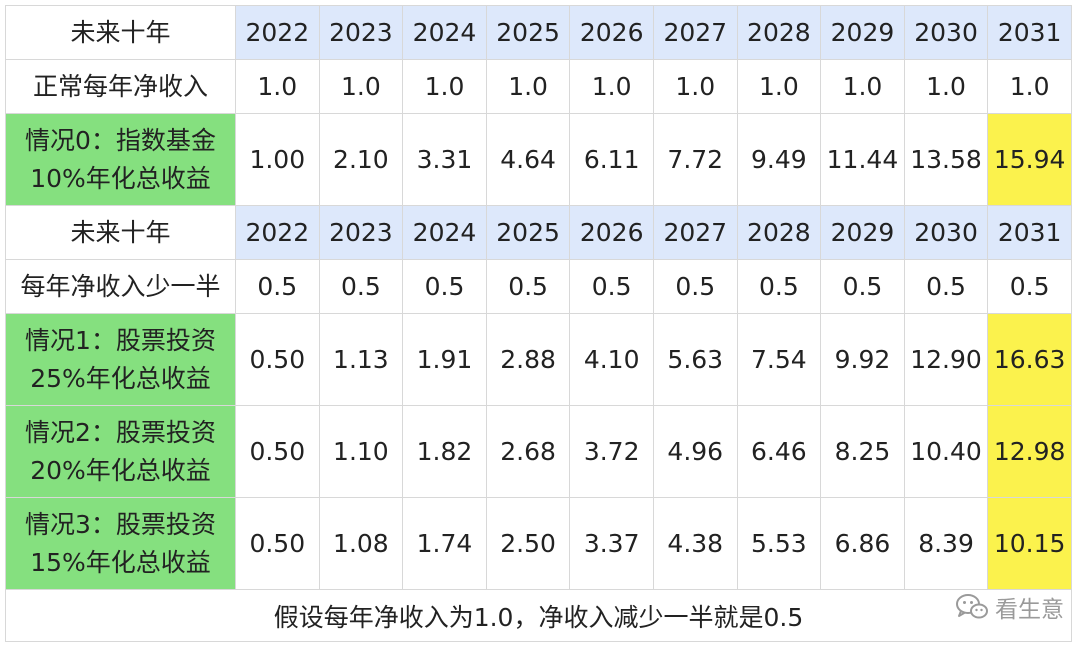 The image size is (1080, 656). What do you see at coordinates (779, 451) in the screenshot?
I see `value-cell: 6.46` at bounding box center [779, 451].